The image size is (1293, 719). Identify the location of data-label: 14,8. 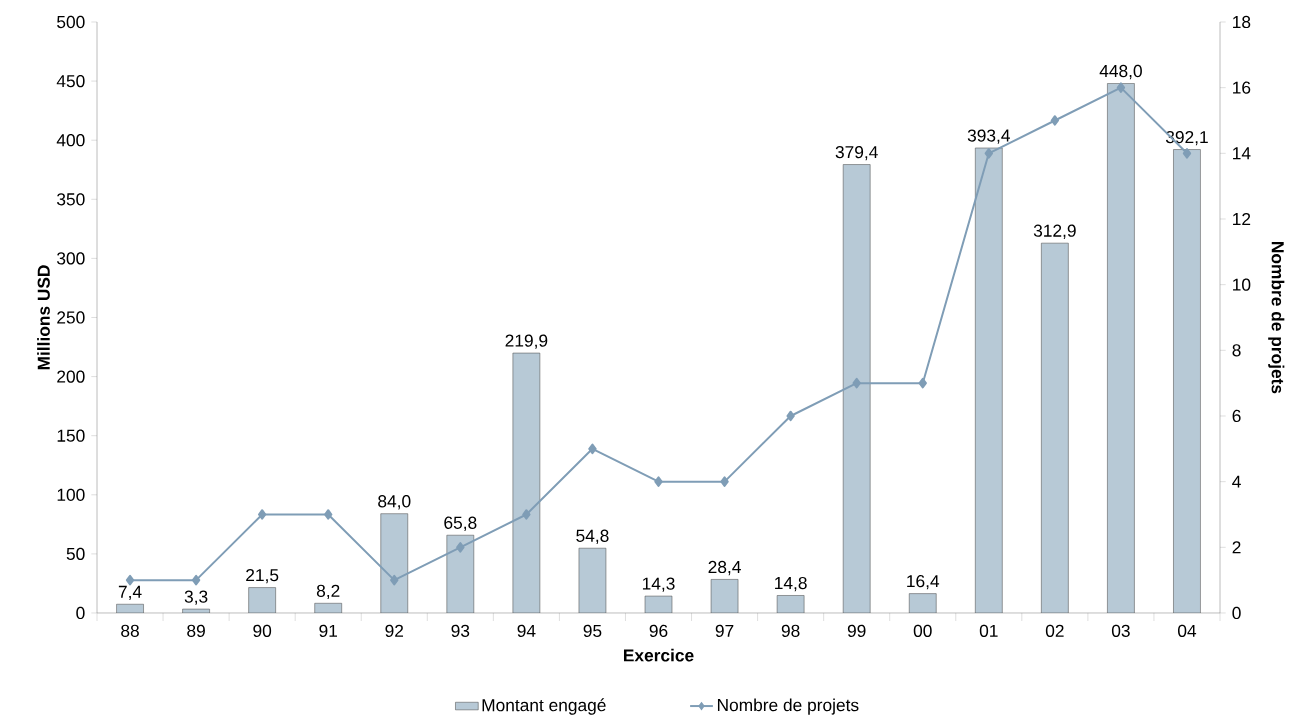
(791, 584).